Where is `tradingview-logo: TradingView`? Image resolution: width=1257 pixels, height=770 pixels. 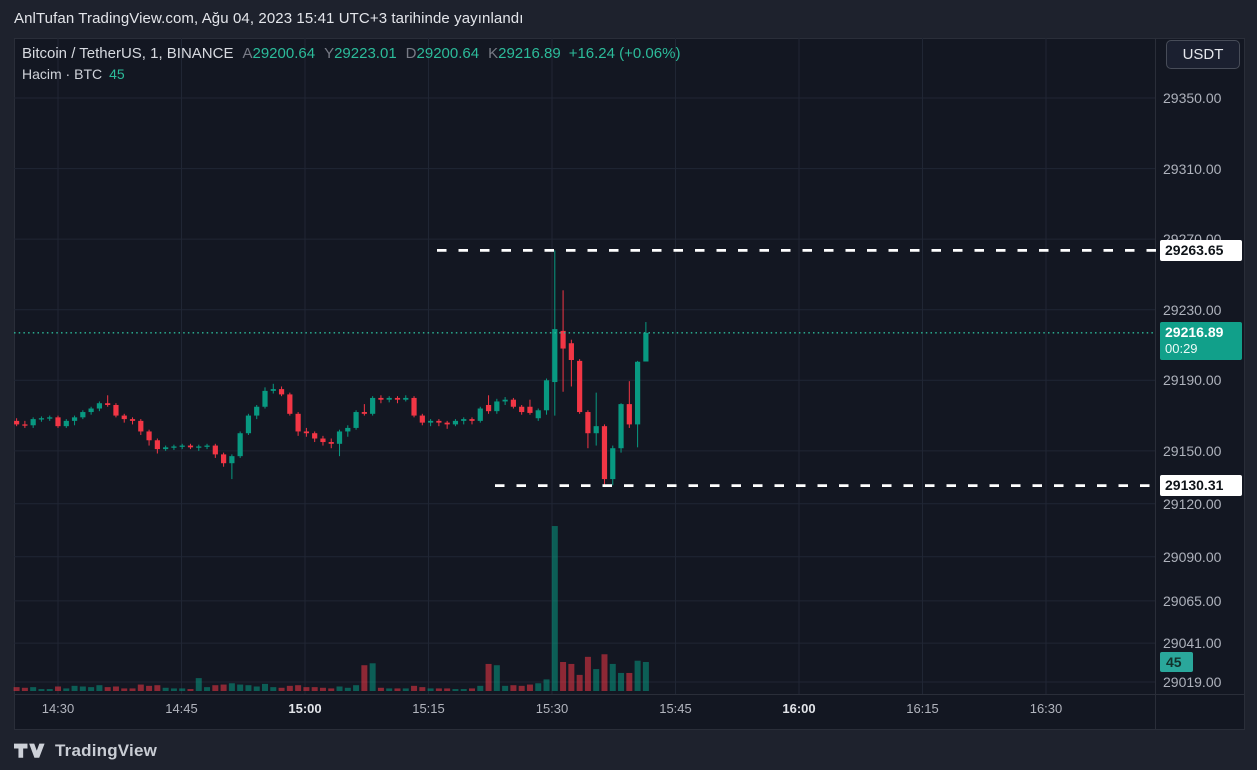
tradingview-logo: TradingView is located at coordinates (85, 751).